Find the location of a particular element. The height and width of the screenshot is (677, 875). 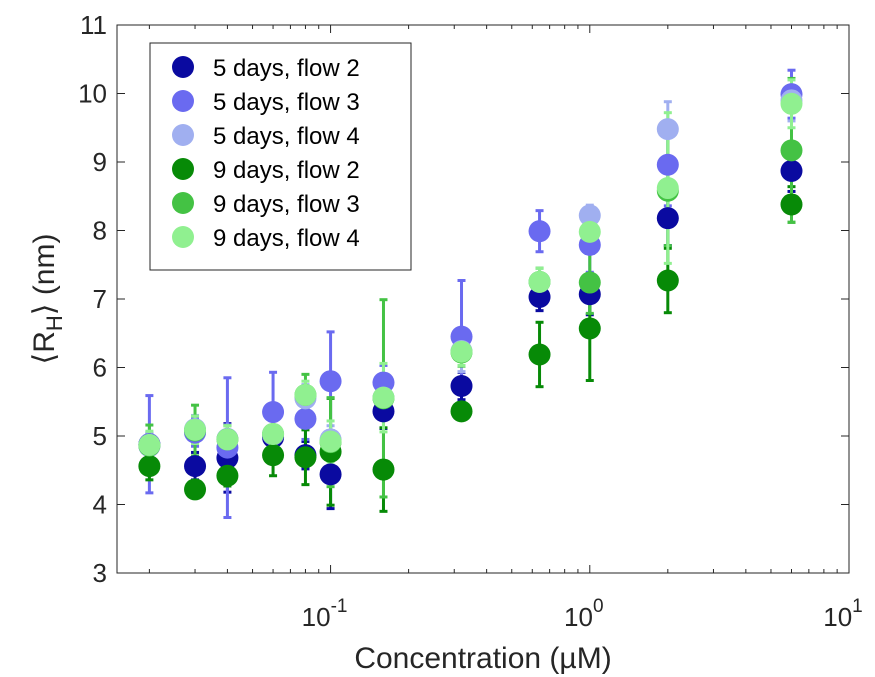

y-tick-label: 3 is located at coordinates (100, 573).